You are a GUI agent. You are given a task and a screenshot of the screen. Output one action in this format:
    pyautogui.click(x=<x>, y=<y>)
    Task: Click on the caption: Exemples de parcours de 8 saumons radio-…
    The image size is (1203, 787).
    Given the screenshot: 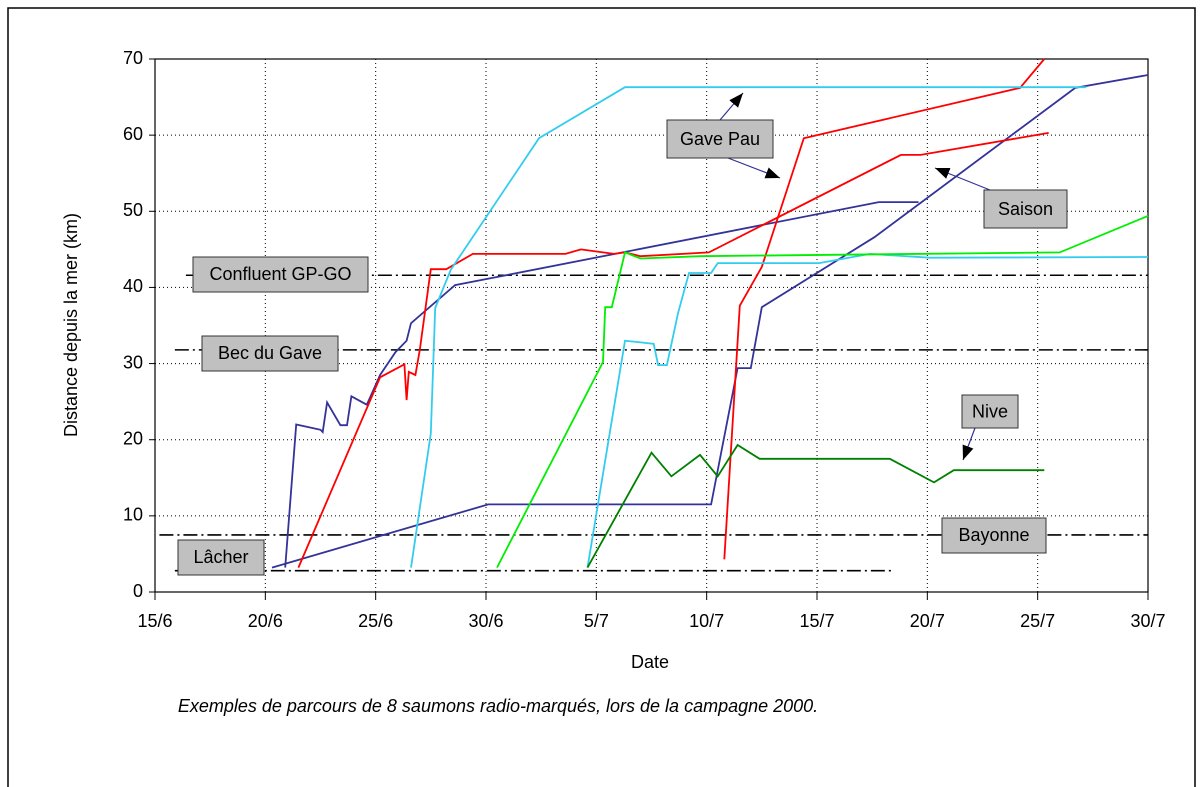 What is the action you would take?
    pyautogui.click(x=498, y=706)
    